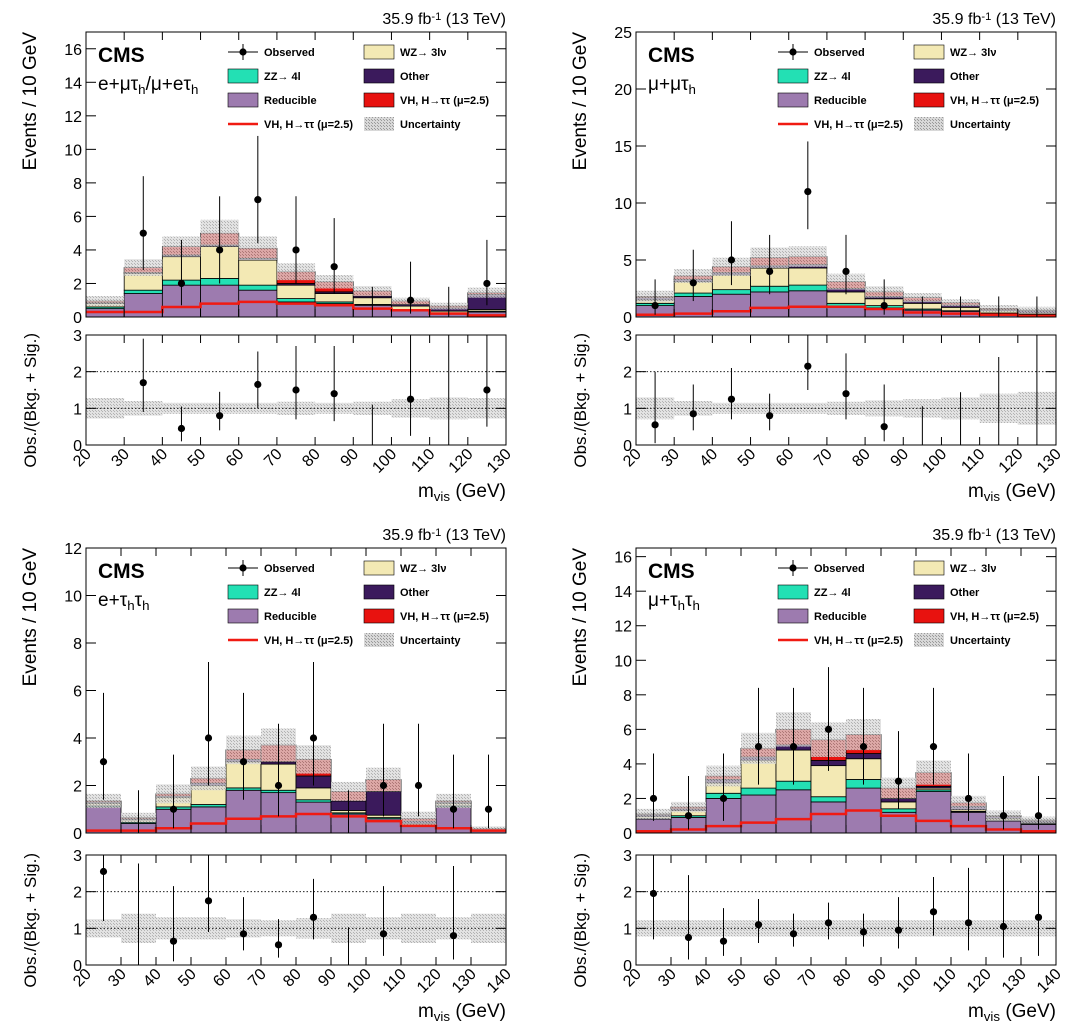 Image resolution: width=1072 pixels, height=1028 pixels. Describe the element at coordinates (462, 1012) in the screenshot. I see `x-axis-title: mvis (GeV)` at that location.